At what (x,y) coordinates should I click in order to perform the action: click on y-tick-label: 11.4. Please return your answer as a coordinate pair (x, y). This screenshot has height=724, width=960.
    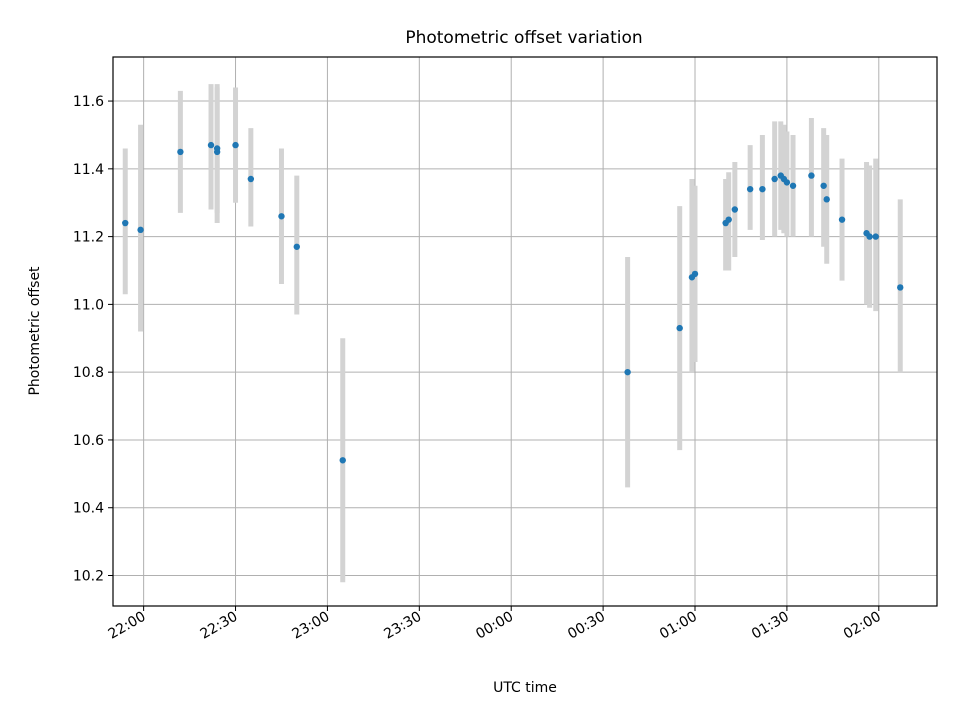
    Looking at the image, I should click on (88, 170).